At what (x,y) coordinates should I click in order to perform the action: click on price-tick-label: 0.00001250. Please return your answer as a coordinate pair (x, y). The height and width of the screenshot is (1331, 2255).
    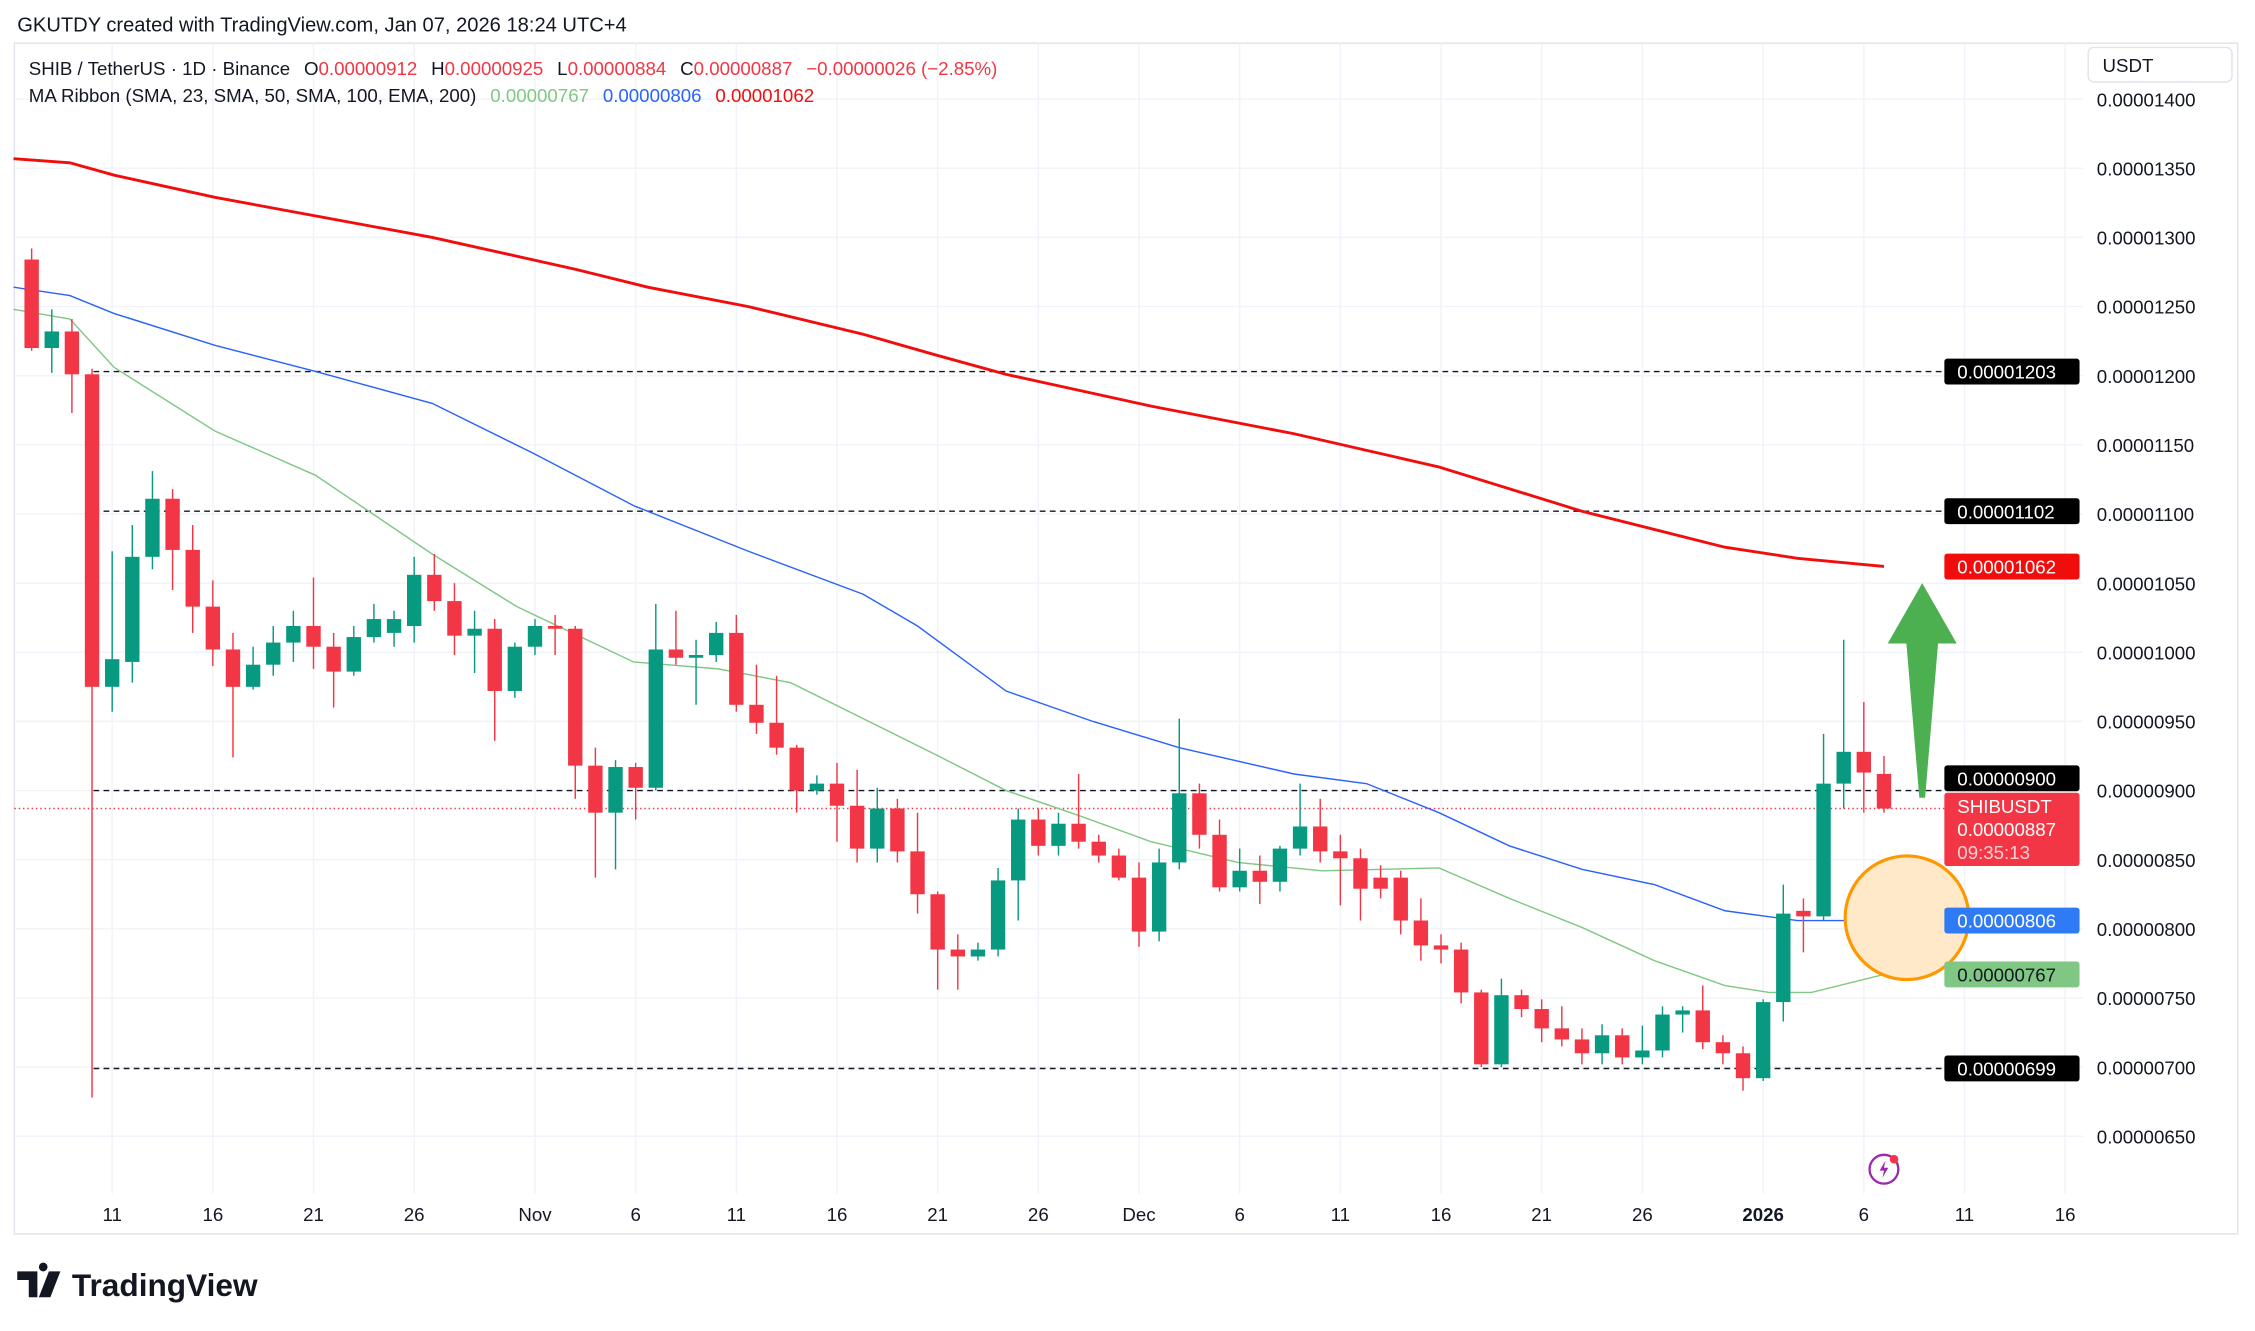
    Looking at the image, I should click on (2146, 307).